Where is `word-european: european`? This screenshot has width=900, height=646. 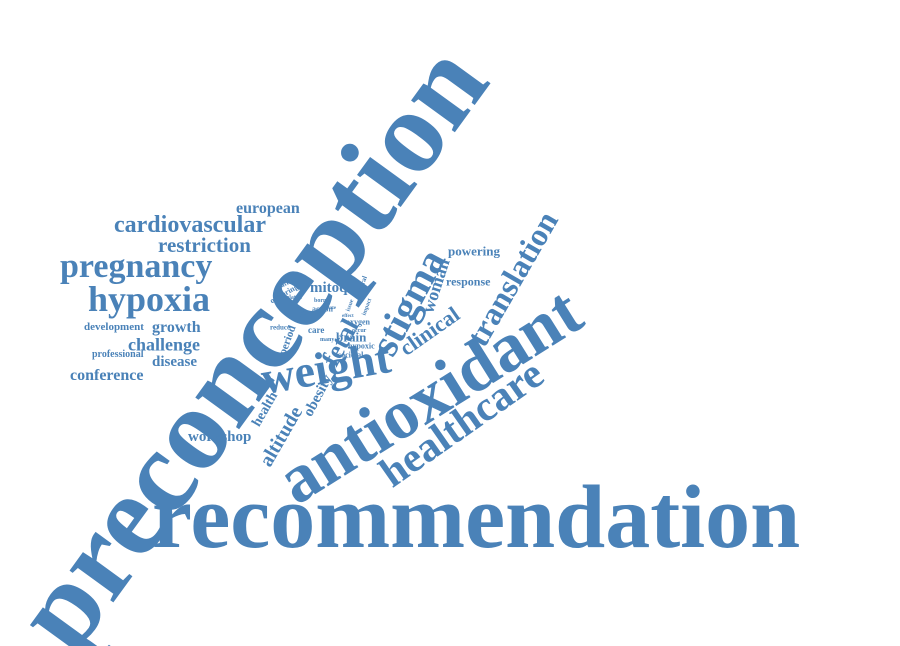 word-european: european is located at coordinates (268, 209).